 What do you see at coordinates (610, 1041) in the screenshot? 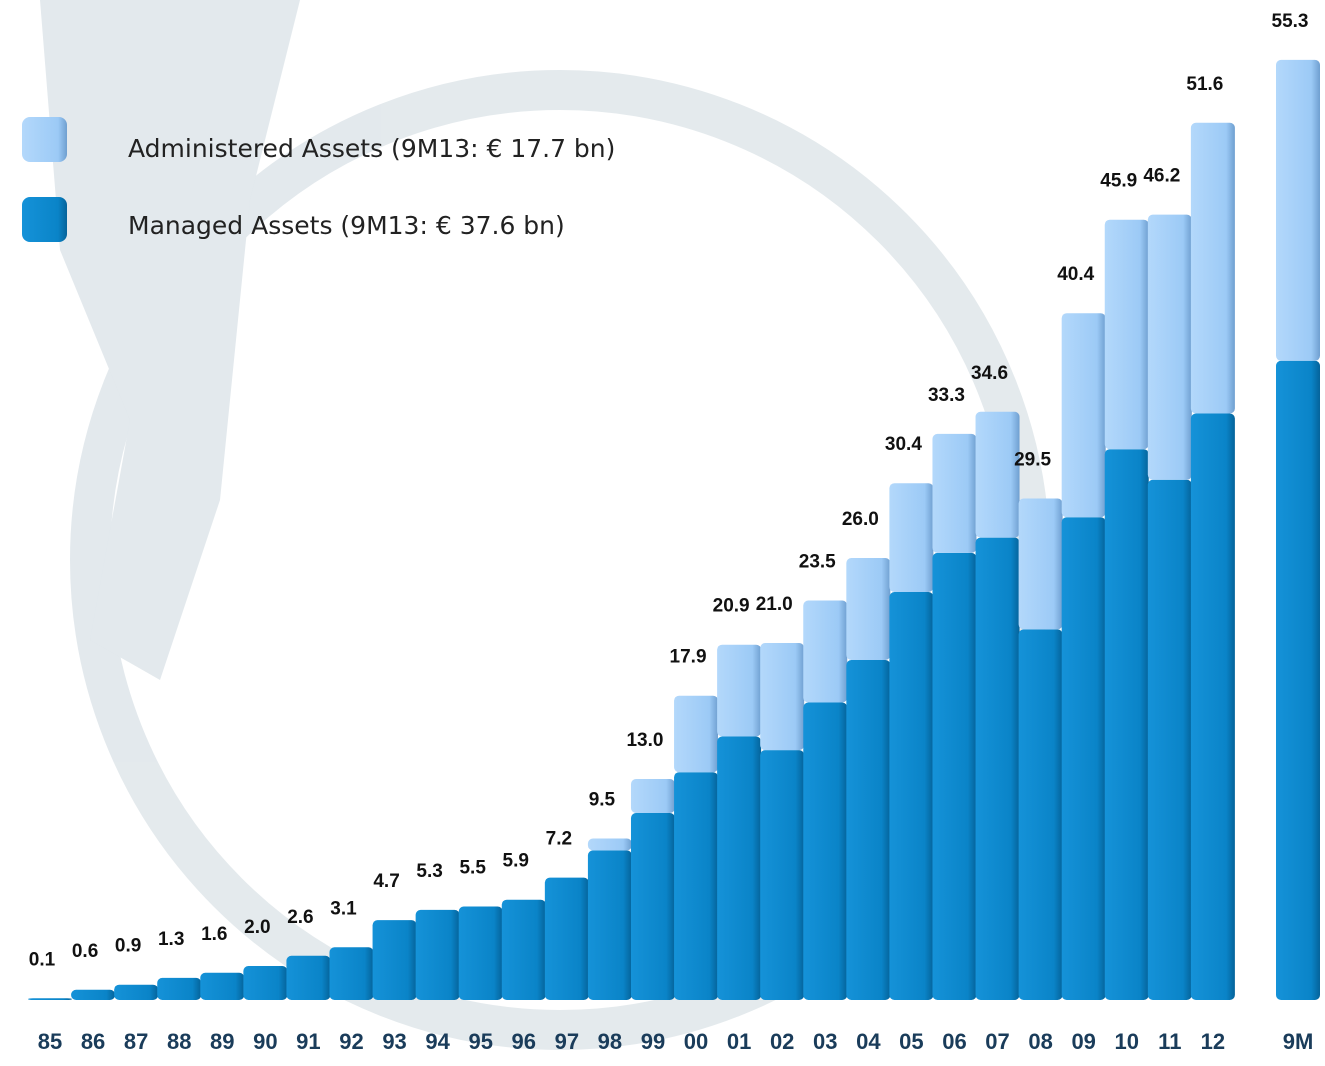
I see `x-tick-label: 98` at bounding box center [610, 1041].